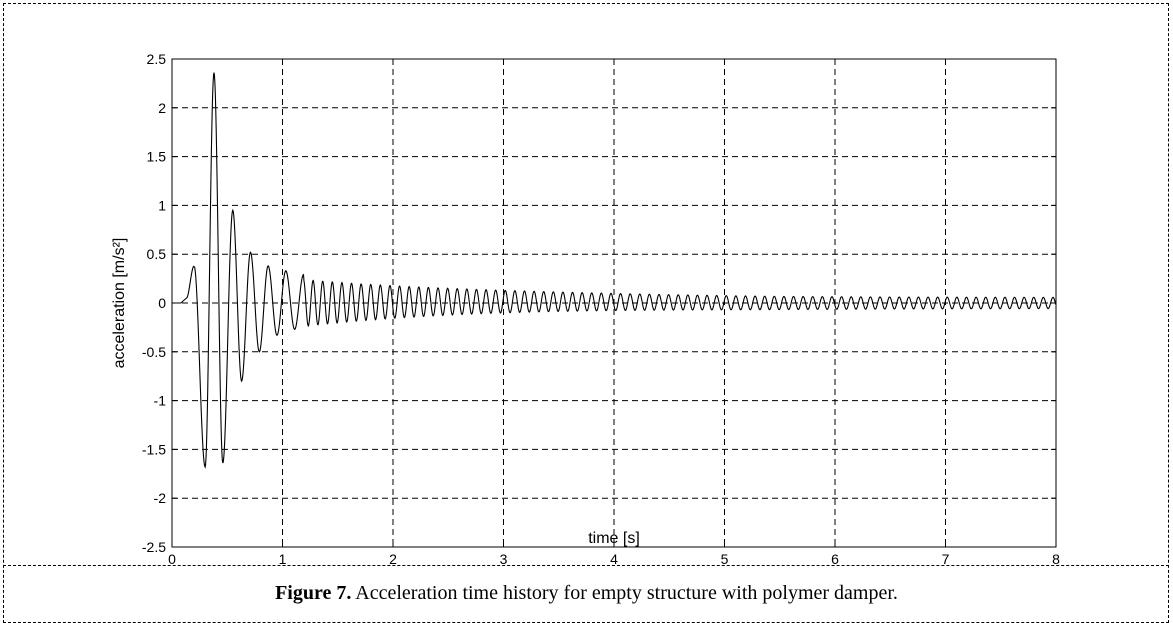 The width and height of the screenshot is (1173, 623). Describe the element at coordinates (160, 401) in the screenshot. I see `y-tick-label: -1` at that location.